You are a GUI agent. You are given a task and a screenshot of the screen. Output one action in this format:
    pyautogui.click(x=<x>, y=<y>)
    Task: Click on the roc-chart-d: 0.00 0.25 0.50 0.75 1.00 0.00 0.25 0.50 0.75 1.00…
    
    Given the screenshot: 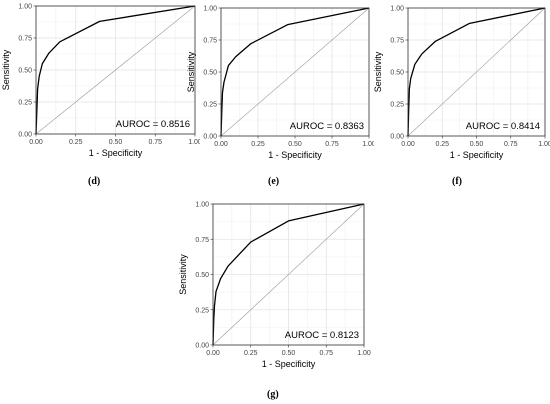 What is the action you would take?
    pyautogui.click(x=100, y=81)
    